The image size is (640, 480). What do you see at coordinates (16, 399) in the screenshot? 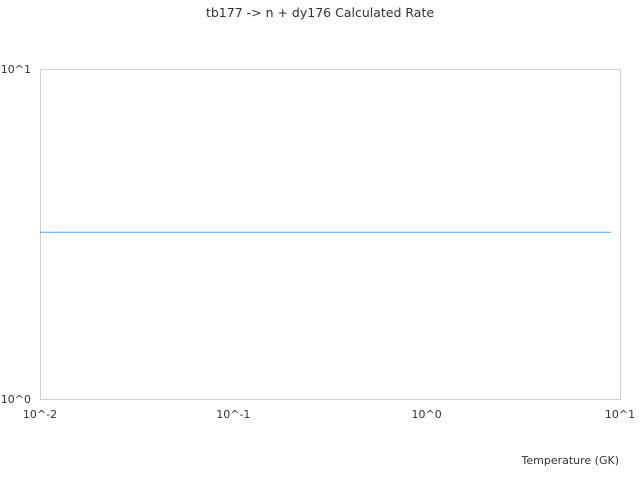
I see `y-tick-label: 10^0` at bounding box center [16, 399].